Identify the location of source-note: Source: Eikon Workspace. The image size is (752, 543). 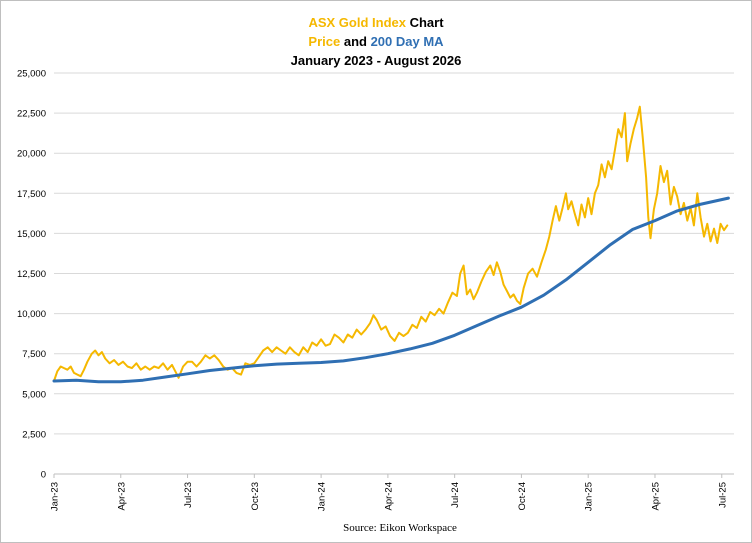
(400, 528).